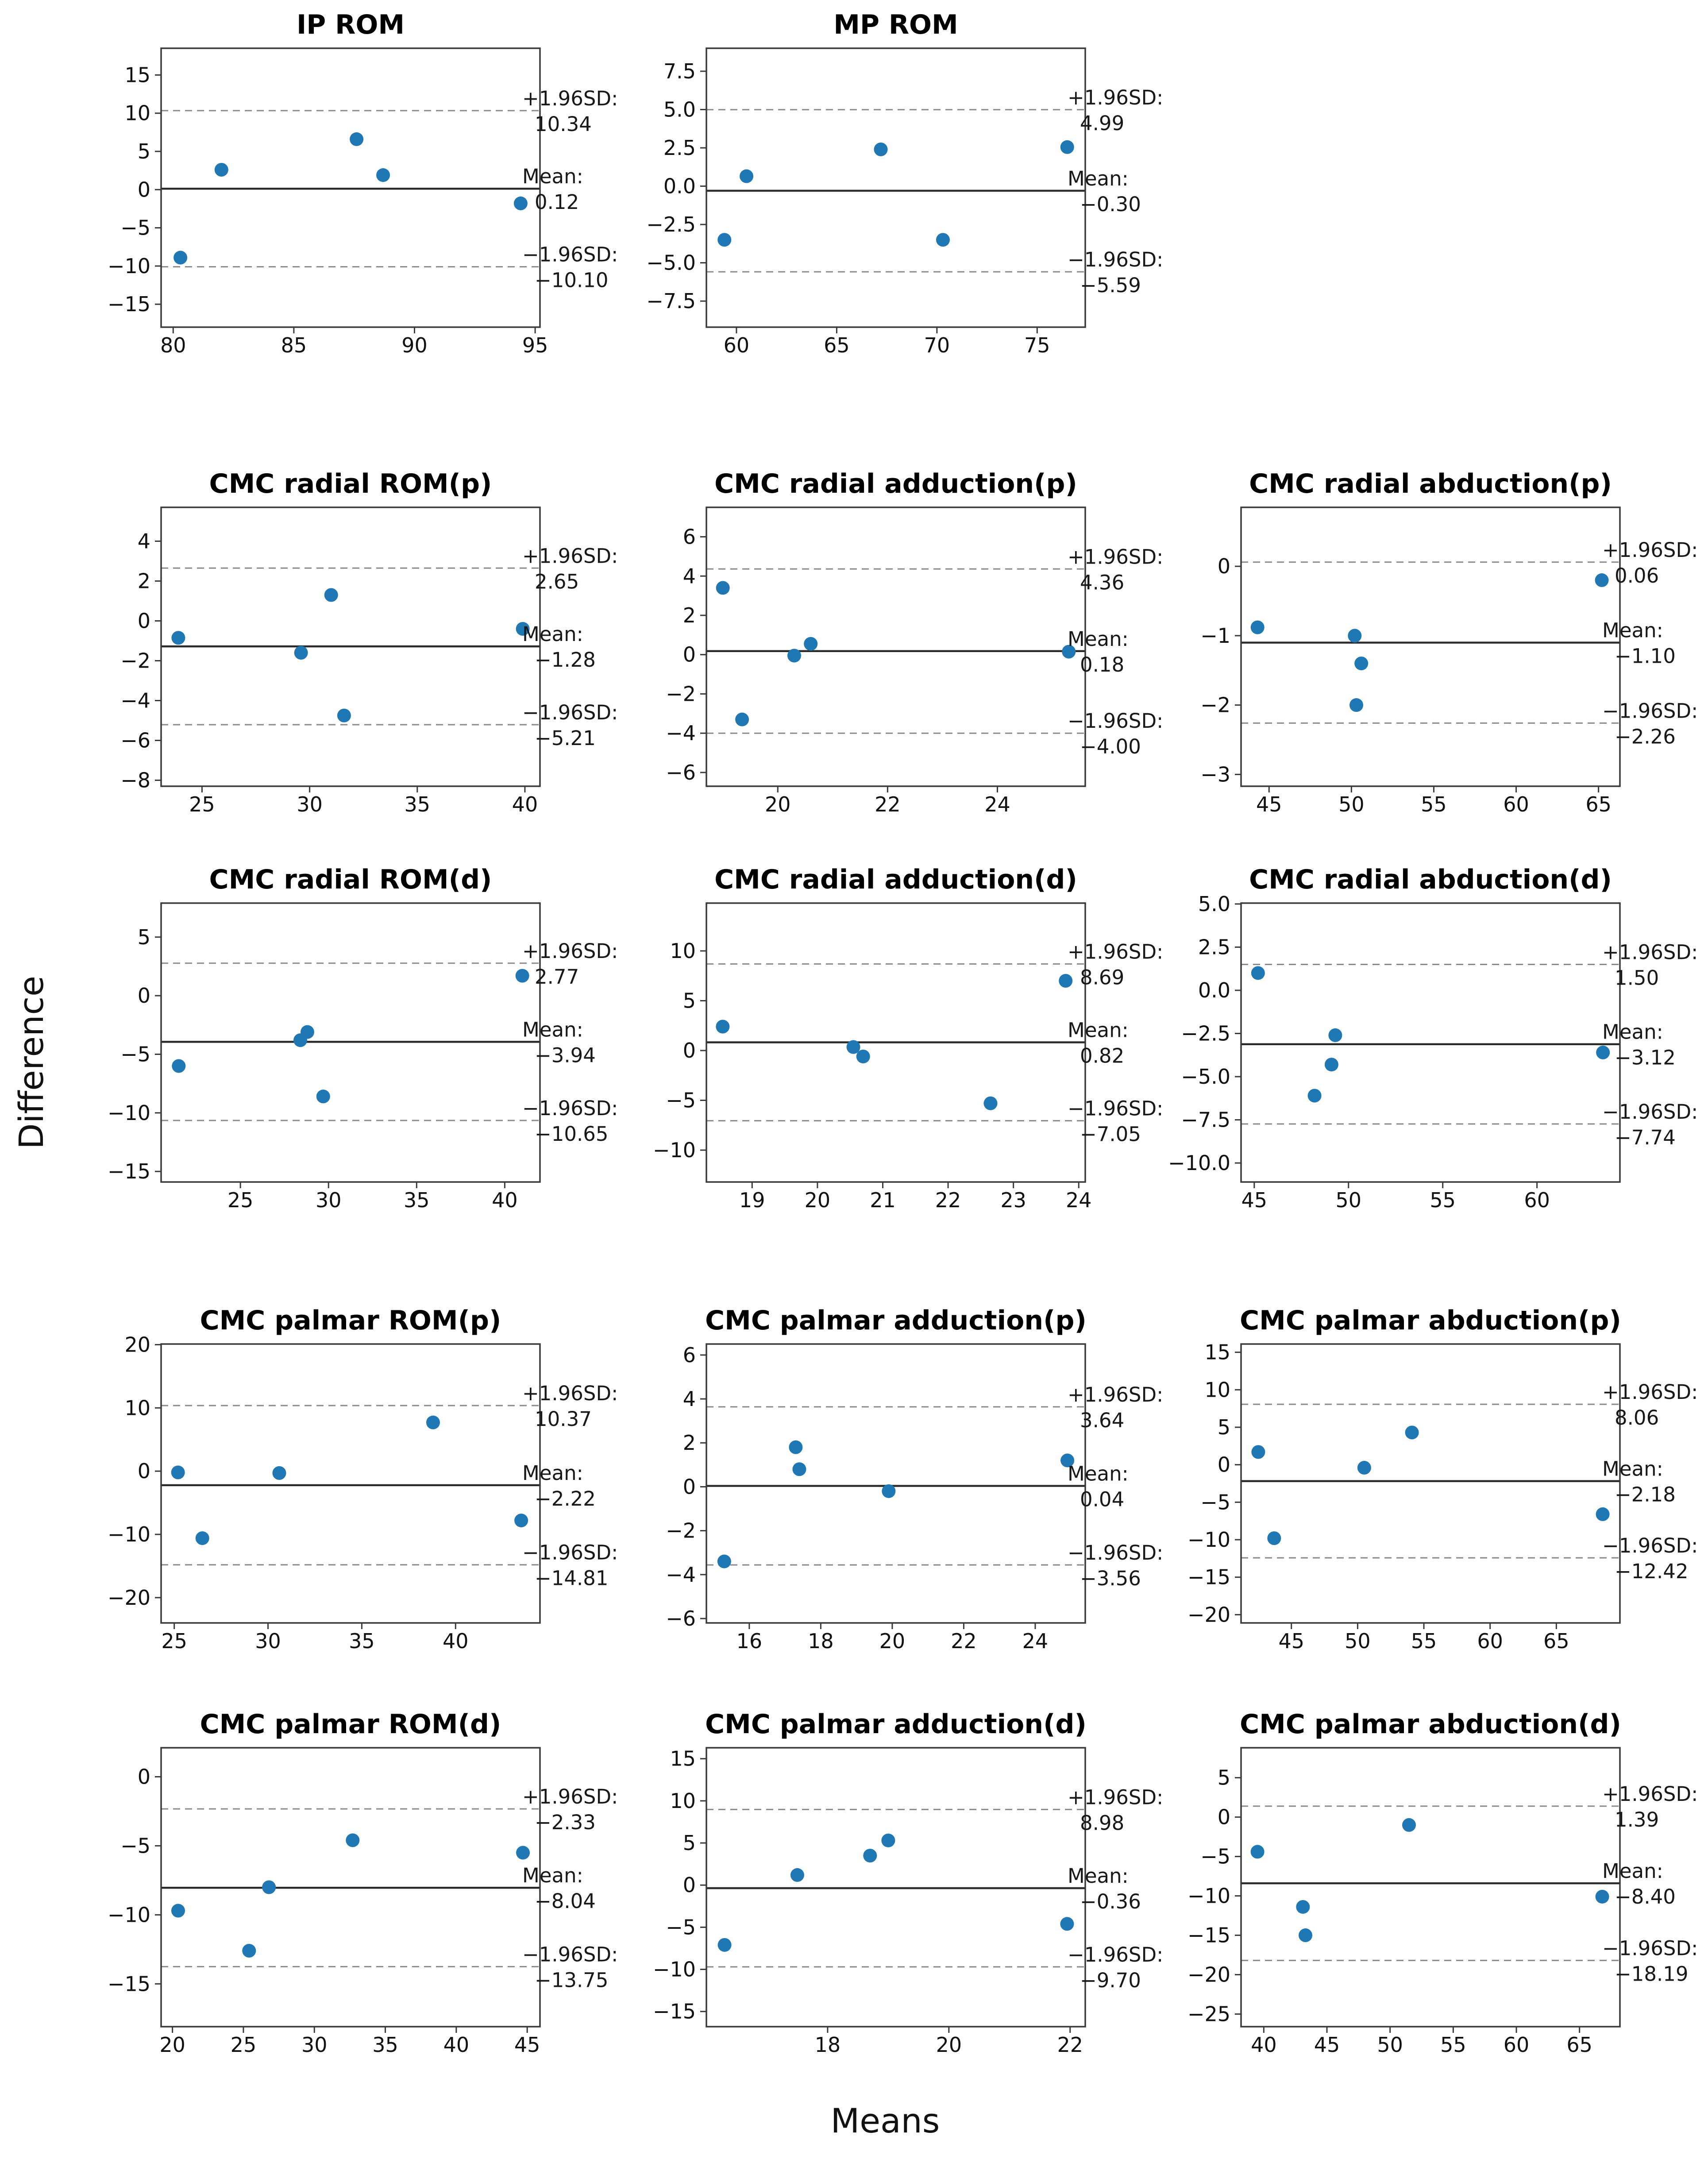 Image resolution: width=1708 pixels, height=2167 pixels. What do you see at coordinates (1214, 990) in the screenshot?
I see `y-tick-label: 0.0` at bounding box center [1214, 990].